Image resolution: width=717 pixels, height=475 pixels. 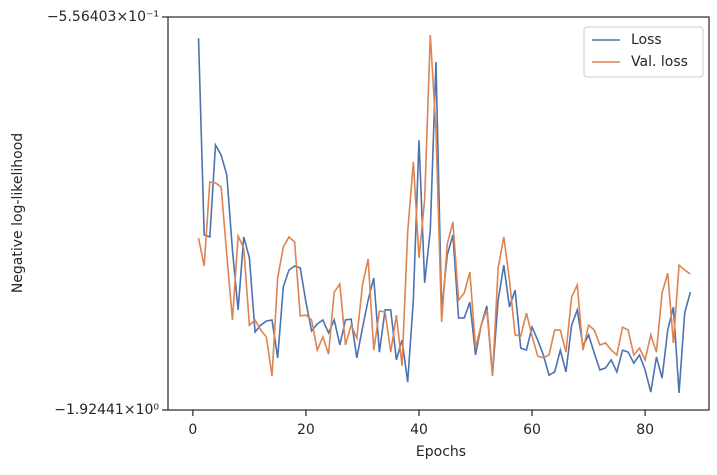 What do you see at coordinates (192, 430) in the screenshot?
I see `x-tick-label: 0` at bounding box center [192, 430].